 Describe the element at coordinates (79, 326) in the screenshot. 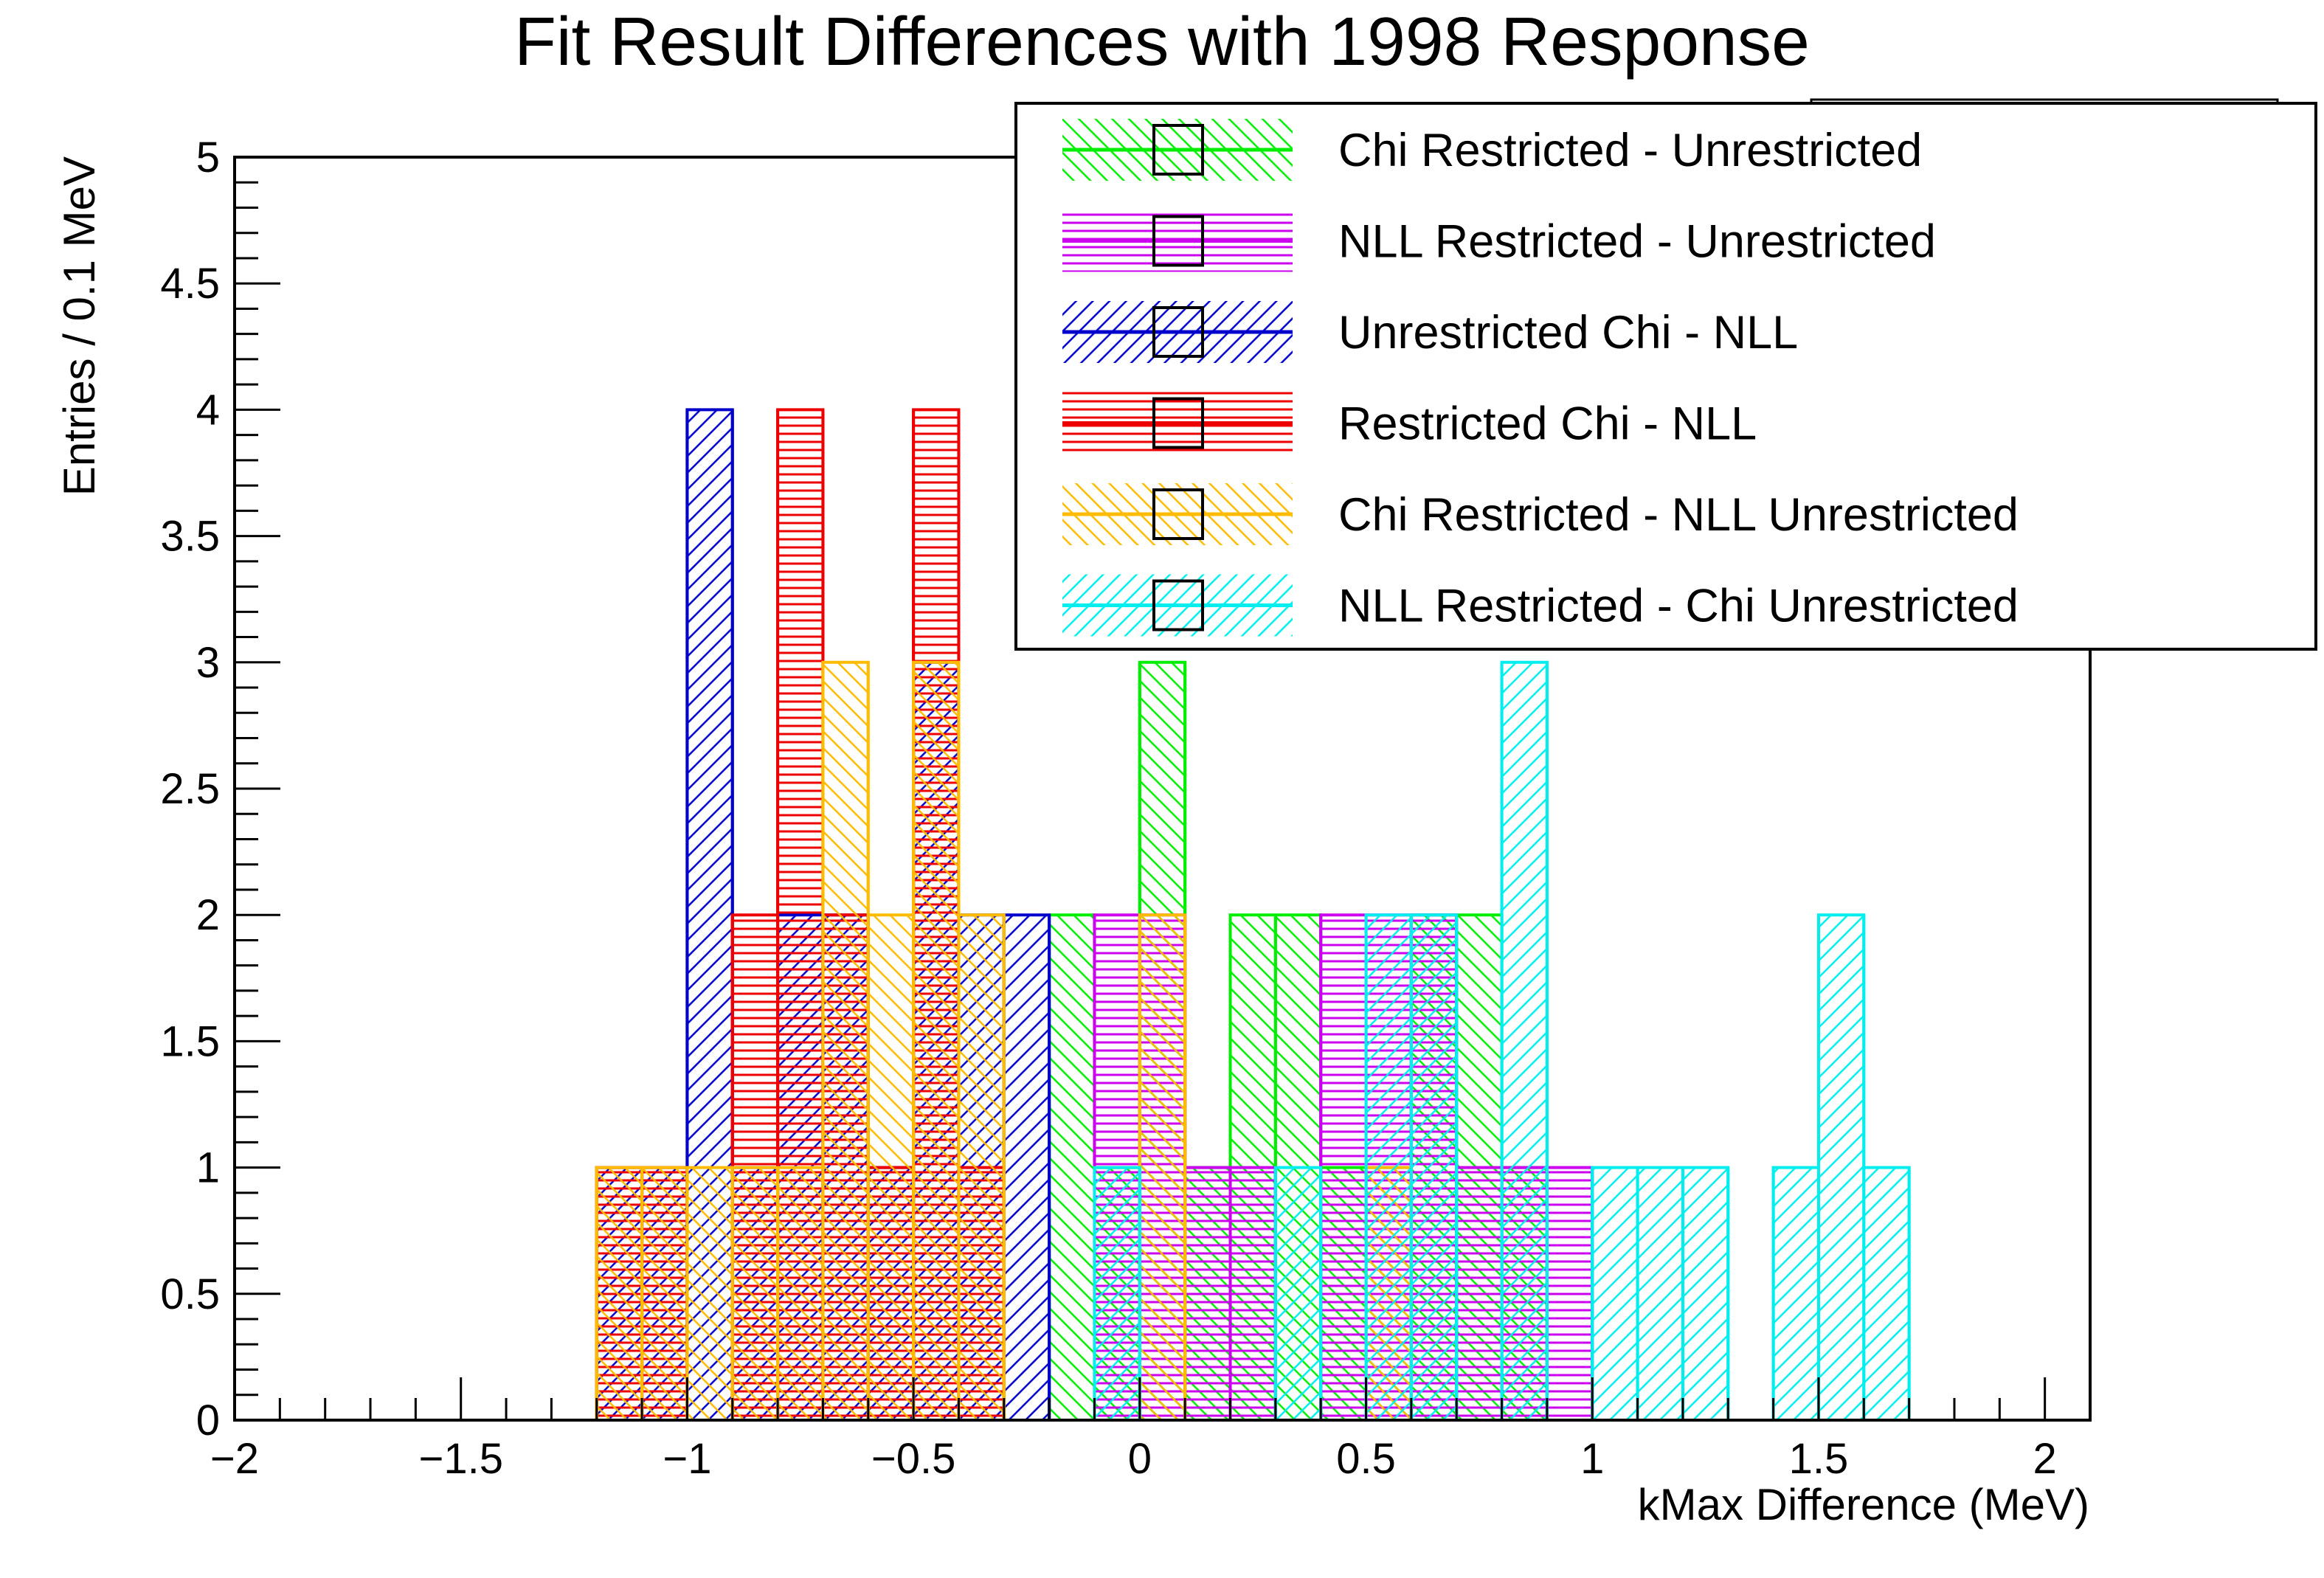

I see `y-axis-label: Entries / 0.1 MeV` at that location.